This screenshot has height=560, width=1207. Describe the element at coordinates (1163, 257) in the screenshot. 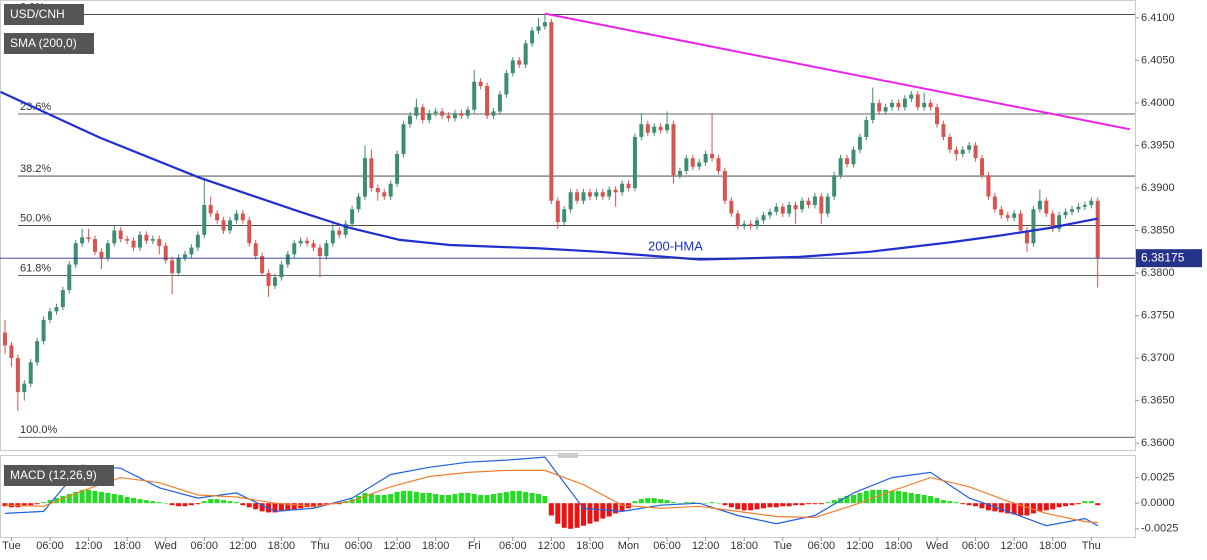

I see `last-price-label: 6.38175` at that location.